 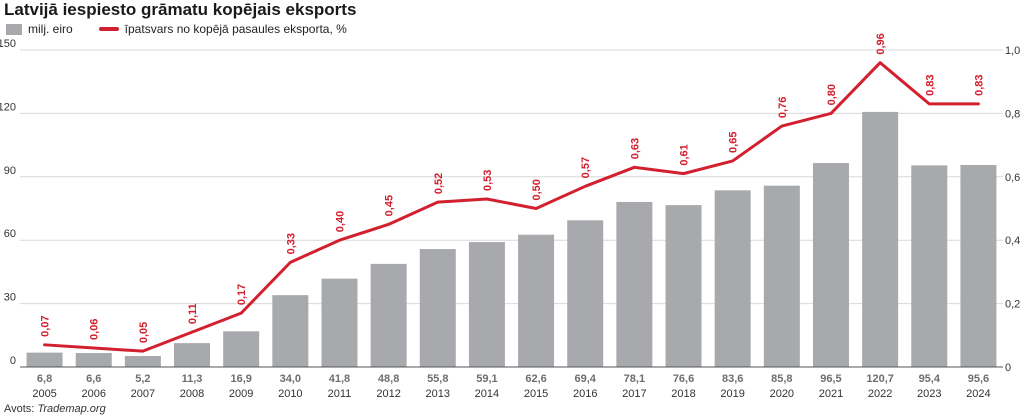 What do you see at coordinates (683, 379) in the screenshot?
I see `bar-value-label: 76,6` at bounding box center [683, 379].